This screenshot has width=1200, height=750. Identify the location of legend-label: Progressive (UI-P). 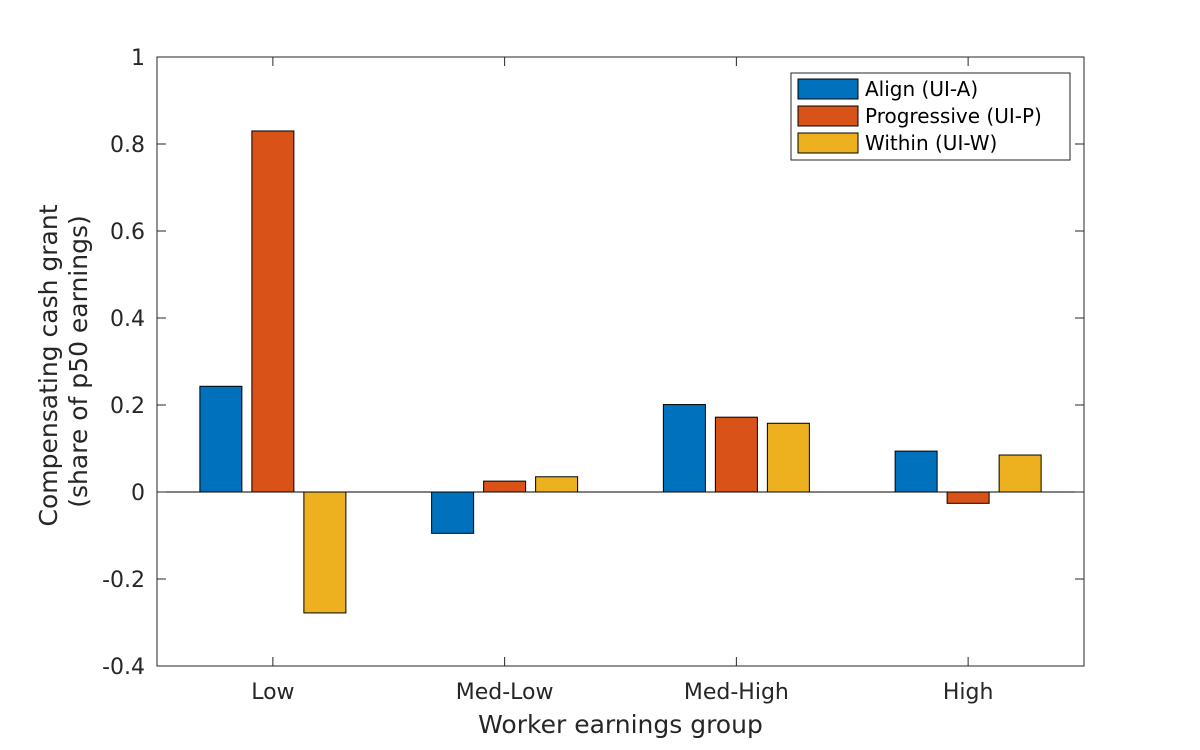
(953, 116).